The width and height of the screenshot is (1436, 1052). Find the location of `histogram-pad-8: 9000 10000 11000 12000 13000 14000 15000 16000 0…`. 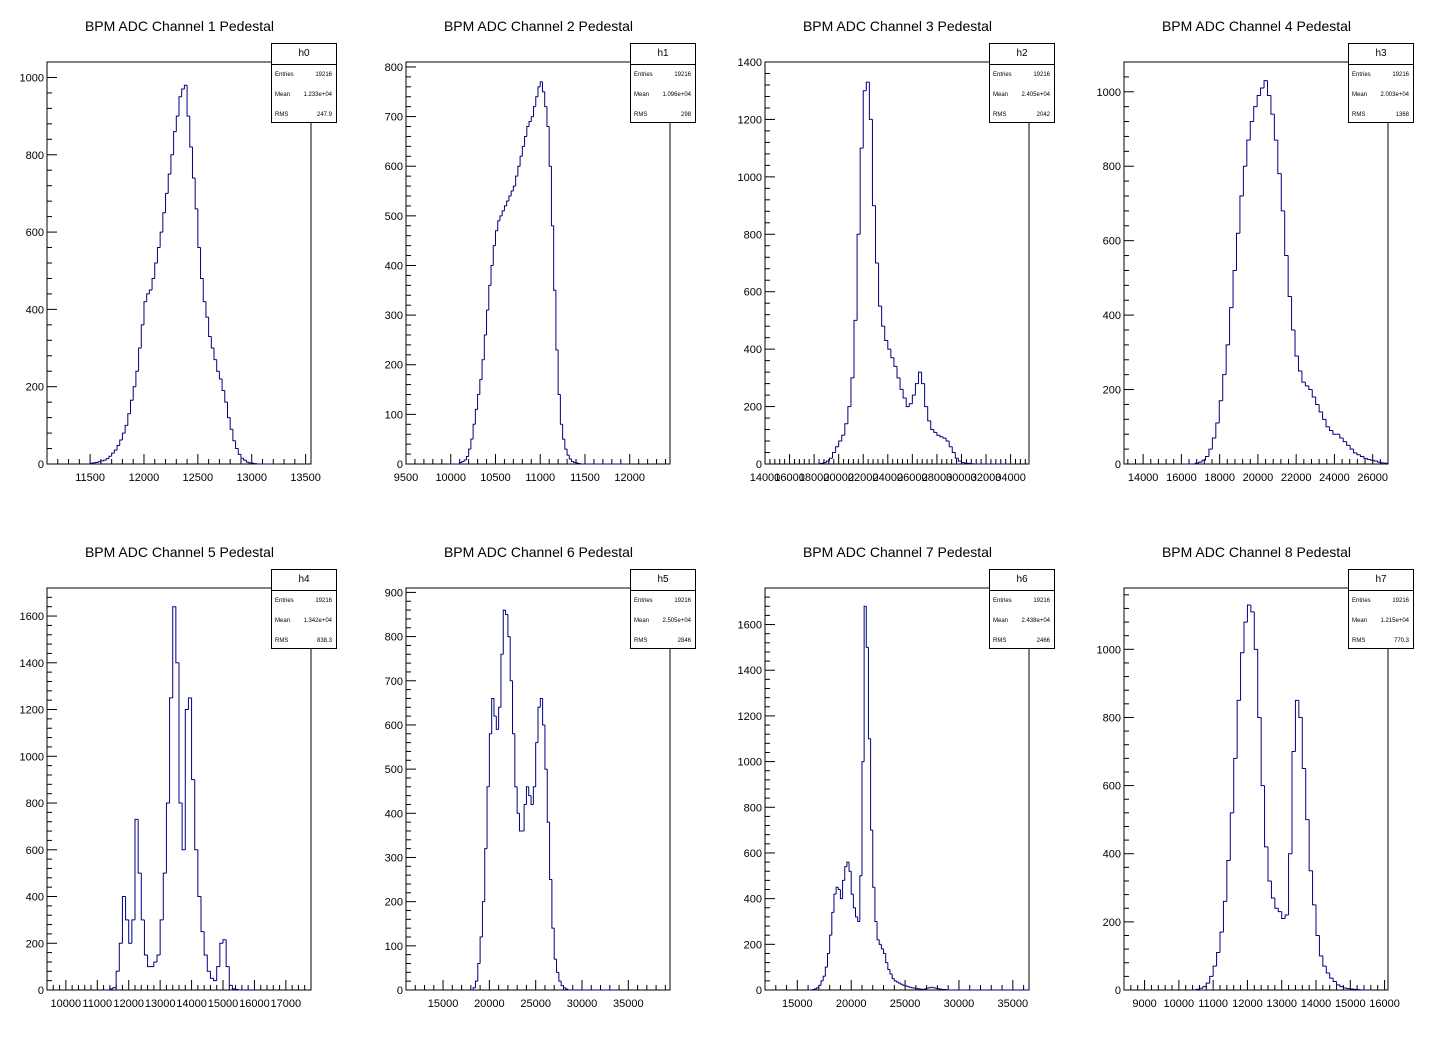

histogram-pad-8: 9000 10000 11000 12000 13000 14000 15000 16000 0… is located at coordinates (1256, 789).